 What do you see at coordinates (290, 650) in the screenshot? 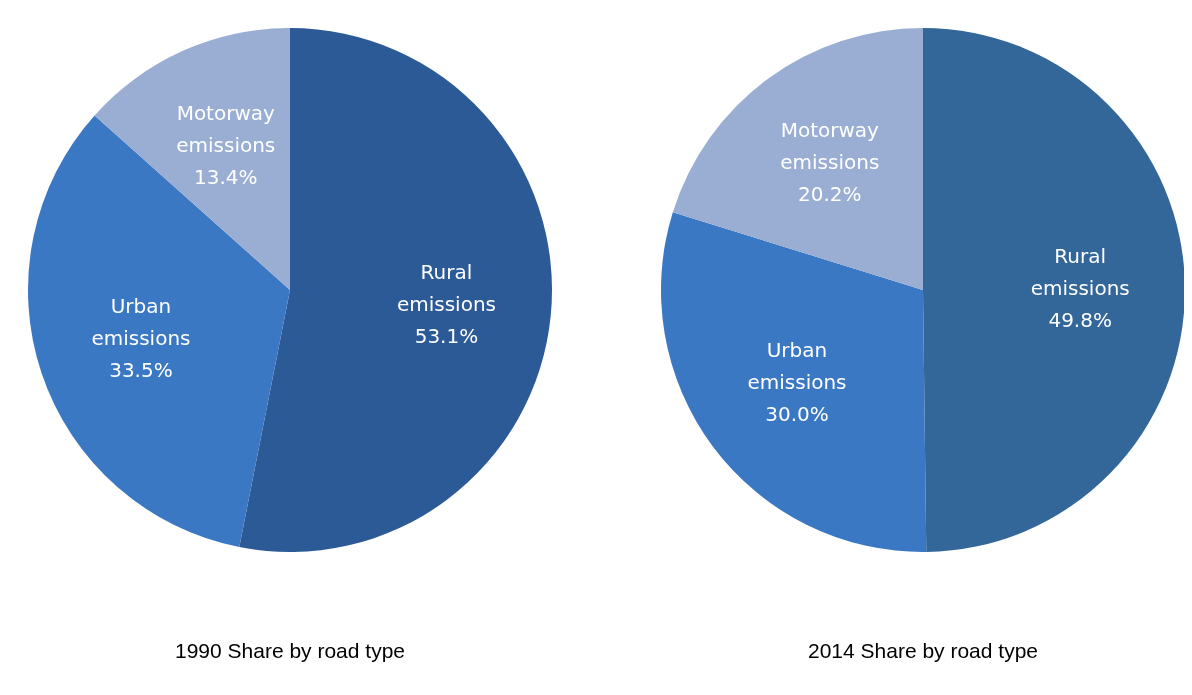
I see `text: 1990 Share by road type` at bounding box center [290, 650].